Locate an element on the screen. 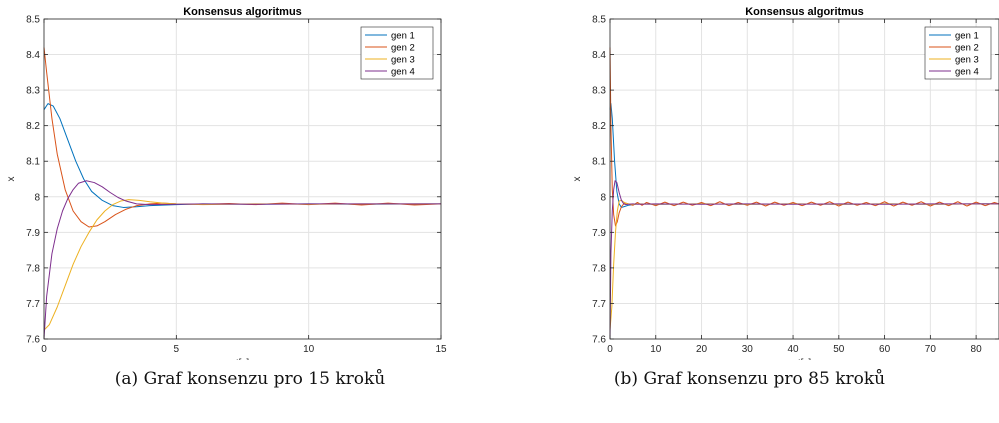  x-tick-label: 80 is located at coordinates (977, 349).